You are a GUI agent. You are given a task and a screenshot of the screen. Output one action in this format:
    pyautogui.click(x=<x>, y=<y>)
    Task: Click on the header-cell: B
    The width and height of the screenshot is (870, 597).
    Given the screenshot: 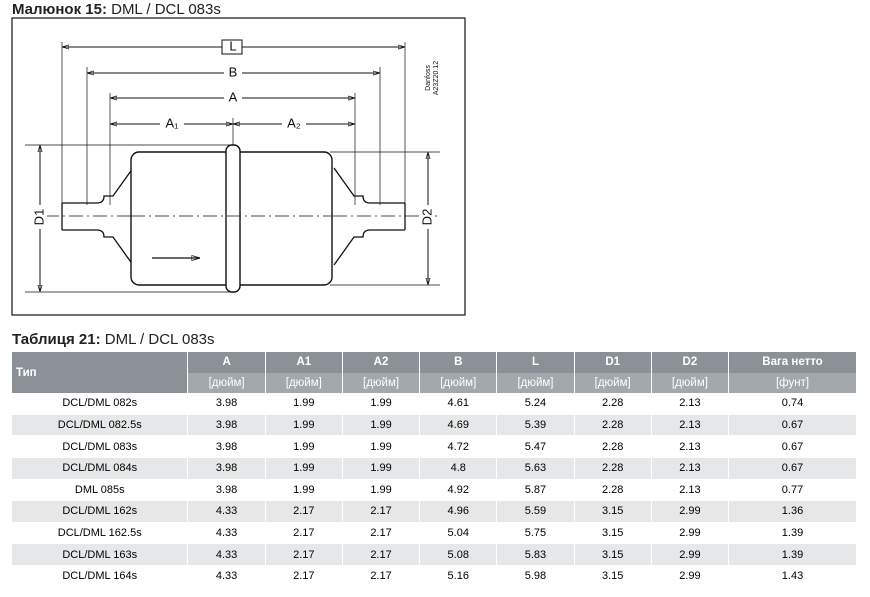 What is the action you would take?
    pyautogui.click(x=458, y=362)
    